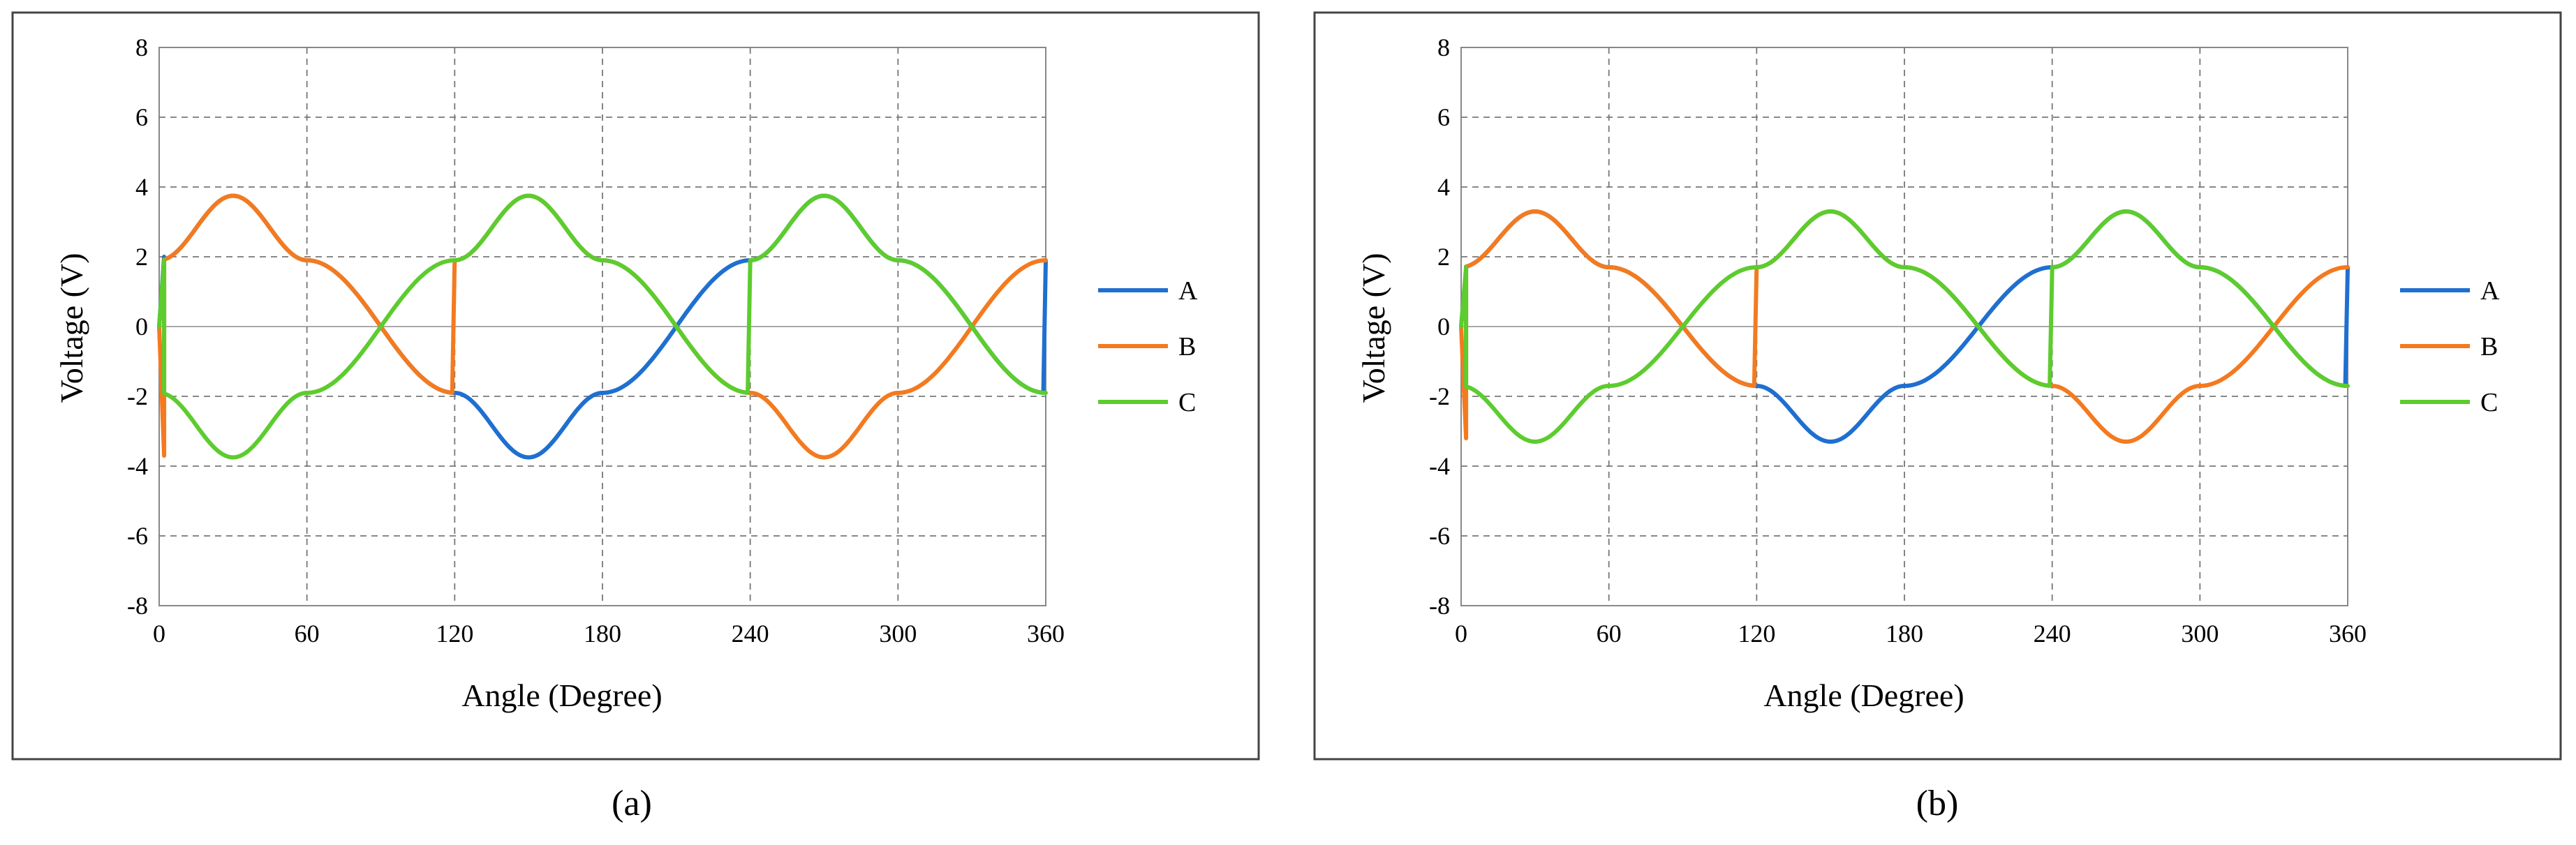 This screenshot has width=2576, height=845. What do you see at coordinates (632, 803) in the screenshot?
I see `caption-a: (a)` at bounding box center [632, 803].